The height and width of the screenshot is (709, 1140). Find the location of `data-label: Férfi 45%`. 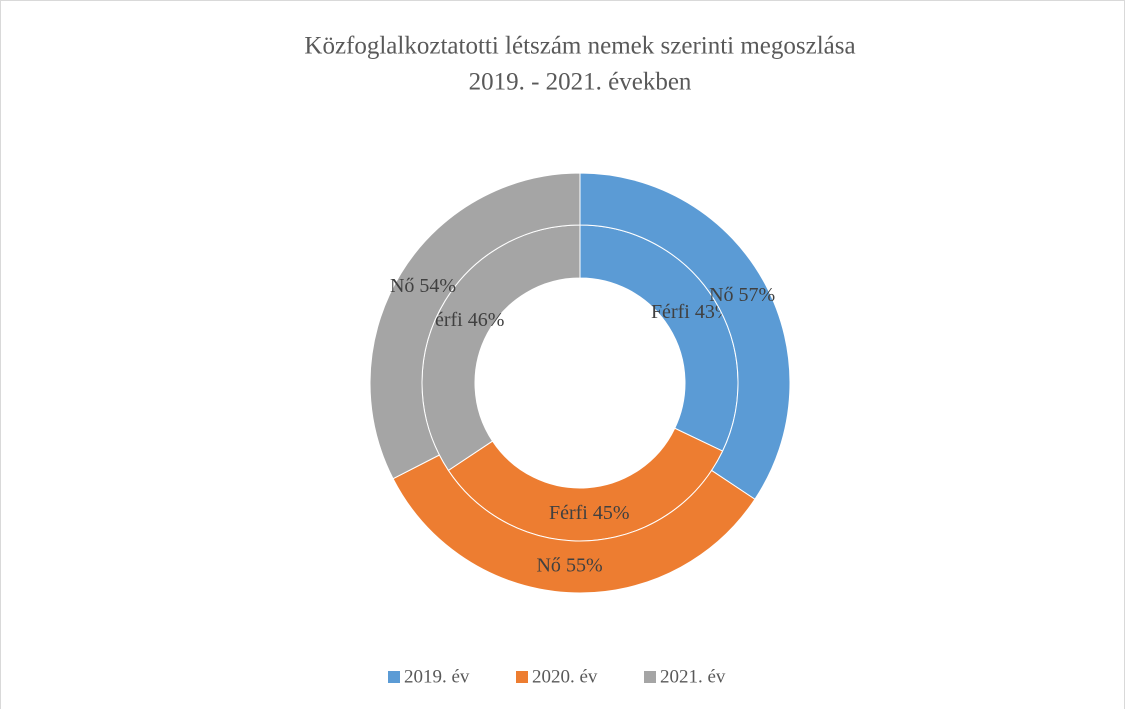

data-label: Férfi 45% is located at coordinates (589, 513).